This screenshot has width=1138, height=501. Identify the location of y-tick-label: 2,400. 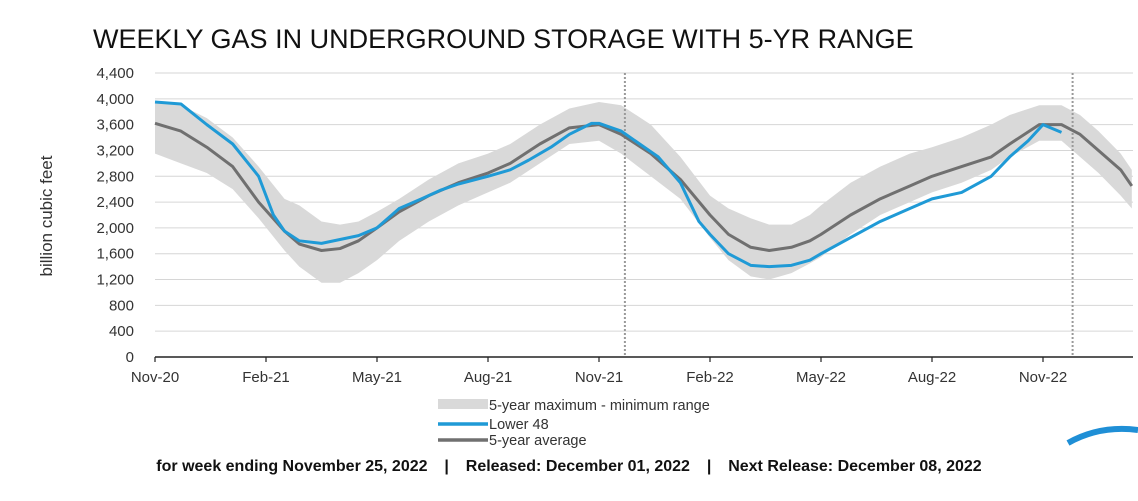
(115, 202).